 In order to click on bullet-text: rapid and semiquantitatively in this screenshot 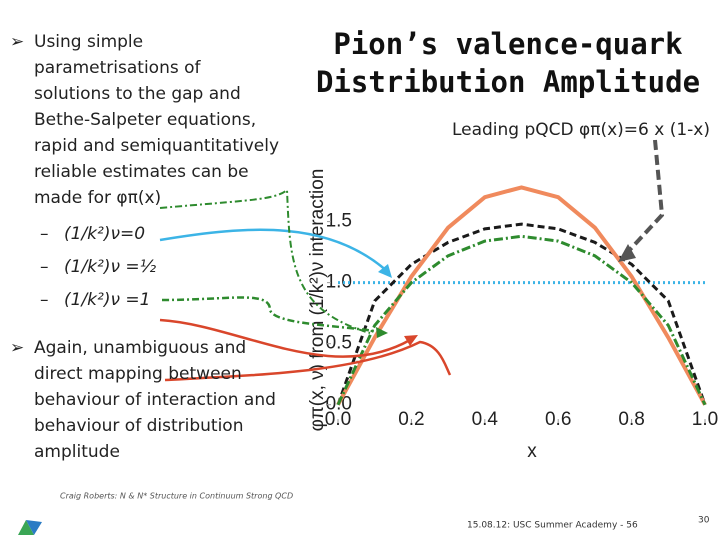, I will do `click(156, 146)`.